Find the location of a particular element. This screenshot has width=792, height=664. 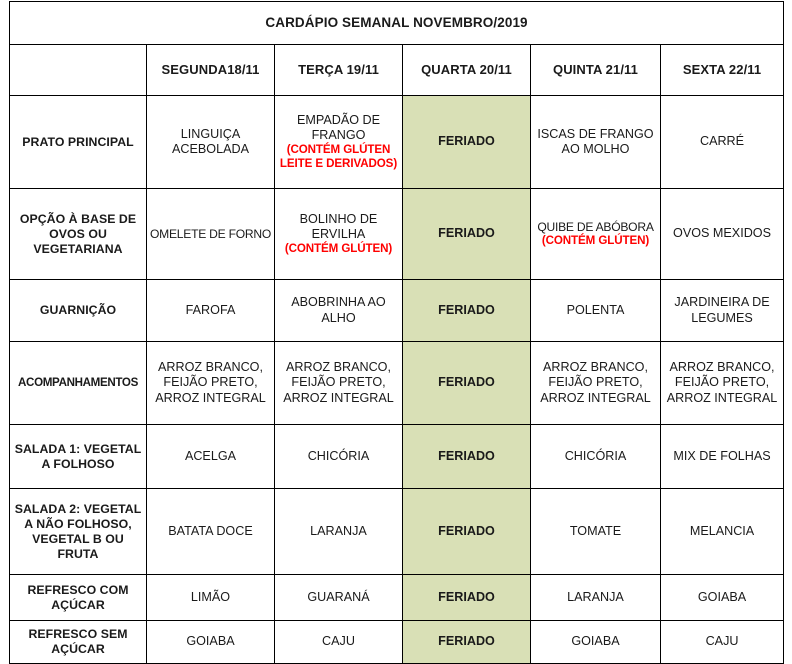

menu-cell: OMELETE DE FORNO is located at coordinates (210, 234).